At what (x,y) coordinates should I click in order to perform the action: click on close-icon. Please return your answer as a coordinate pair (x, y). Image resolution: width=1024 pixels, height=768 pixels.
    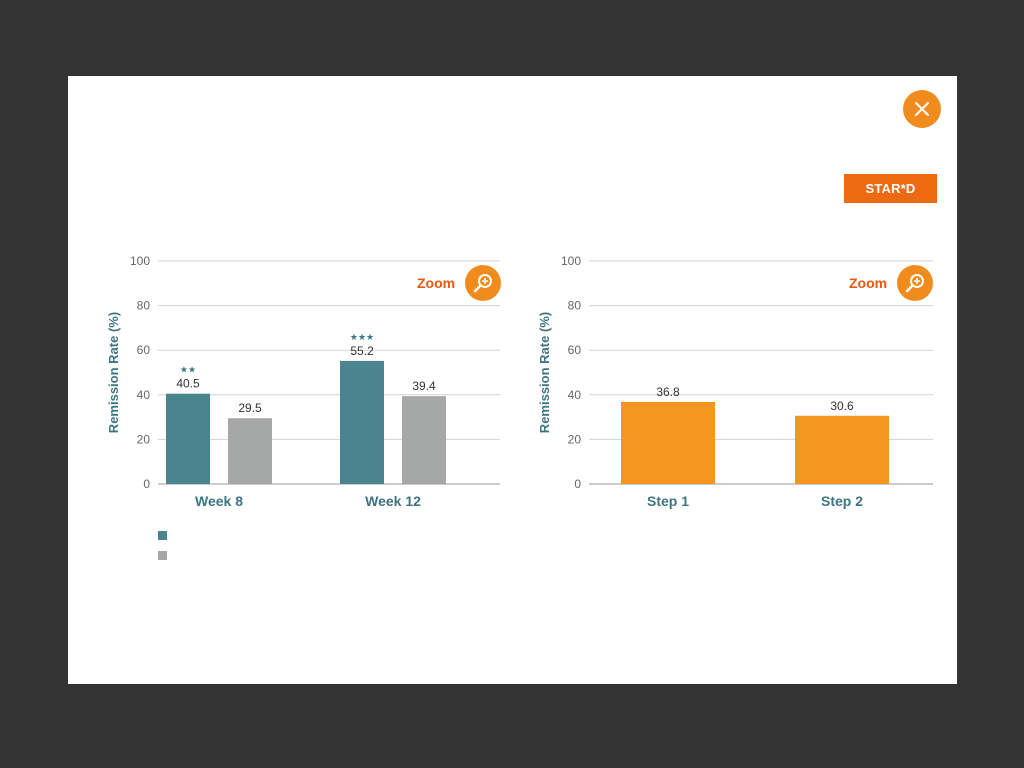
    Looking at the image, I should click on (922, 109).